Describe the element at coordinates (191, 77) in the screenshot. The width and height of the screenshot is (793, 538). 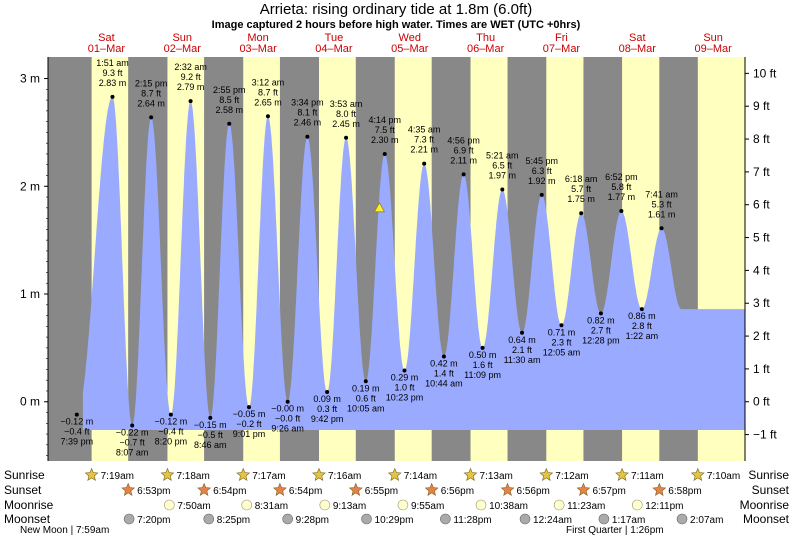
I see `extreme-label-5-1: 9.2 ft` at that location.